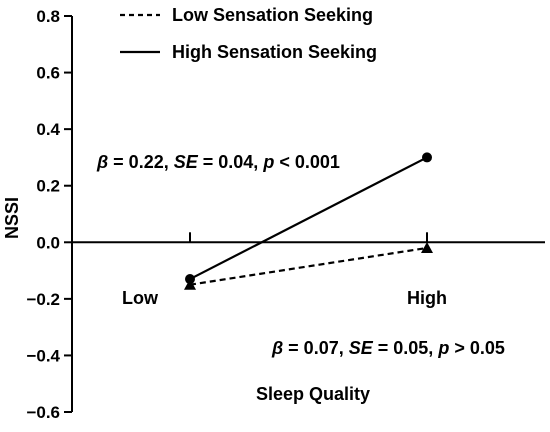  I want to click on series-high-sensation-seeking, so click(308, 218).